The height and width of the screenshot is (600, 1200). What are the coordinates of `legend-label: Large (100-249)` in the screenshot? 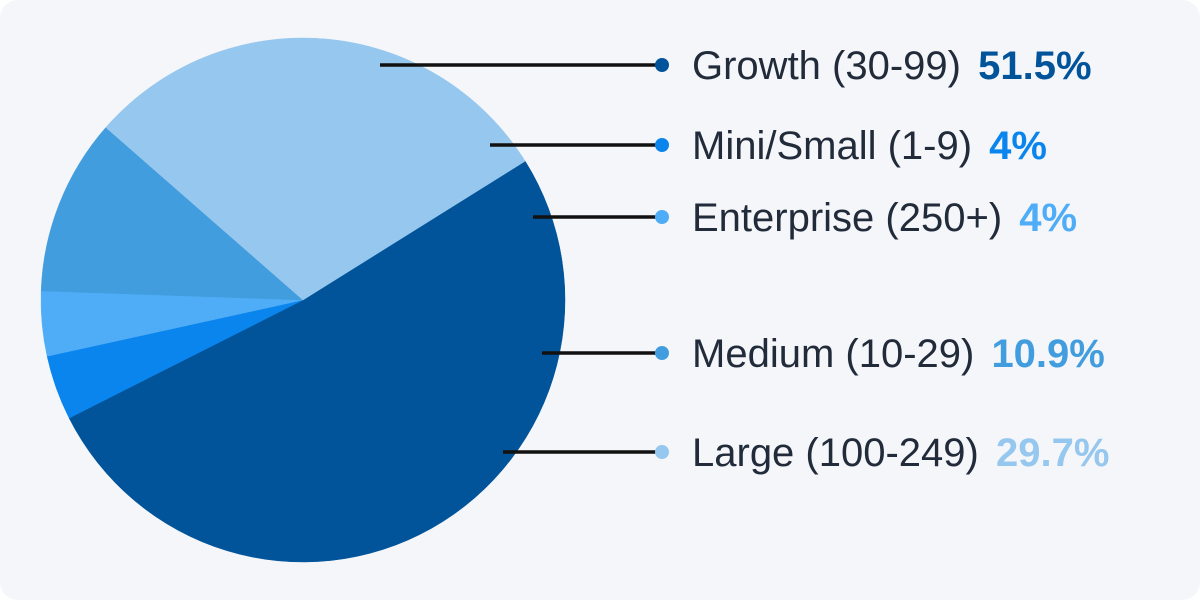 It's located at (841, 453).